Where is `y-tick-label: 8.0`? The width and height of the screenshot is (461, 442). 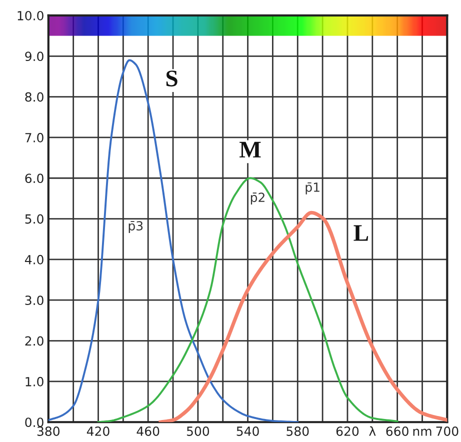 y-tick-label: 8.0 is located at coordinates (34, 97).